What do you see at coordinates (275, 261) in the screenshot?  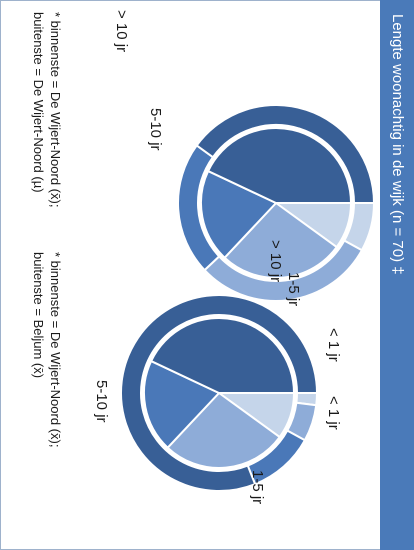 I see `label-gt10-chart1-b: > 10 jr` at bounding box center [275, 261].